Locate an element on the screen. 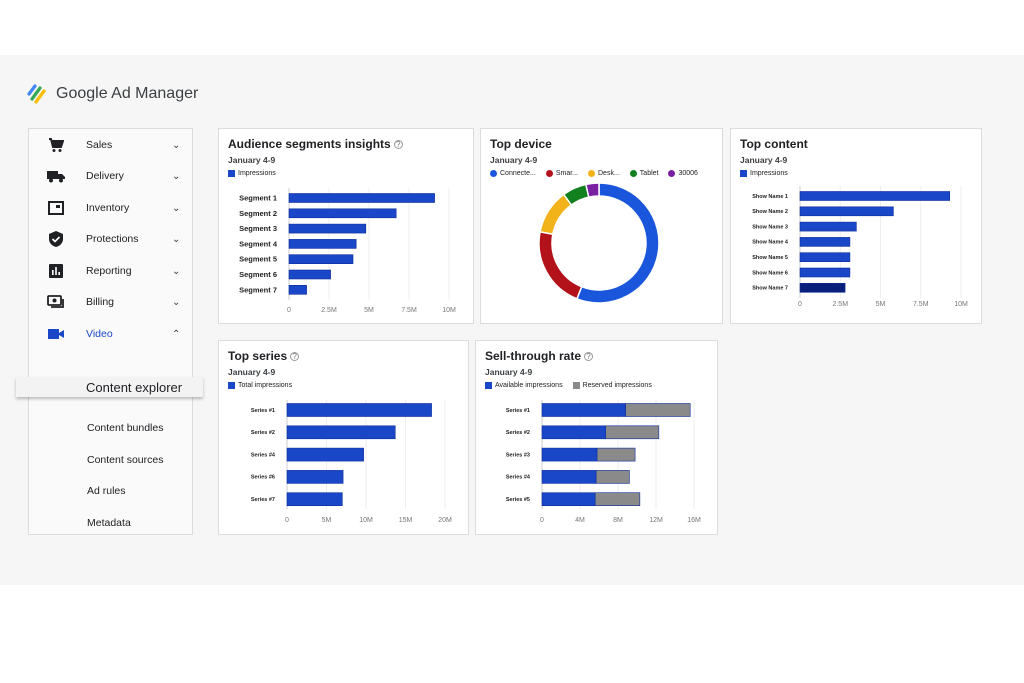  sidebar-item-inventory: Inventory ⌄ is located at coordinates (110, 208).